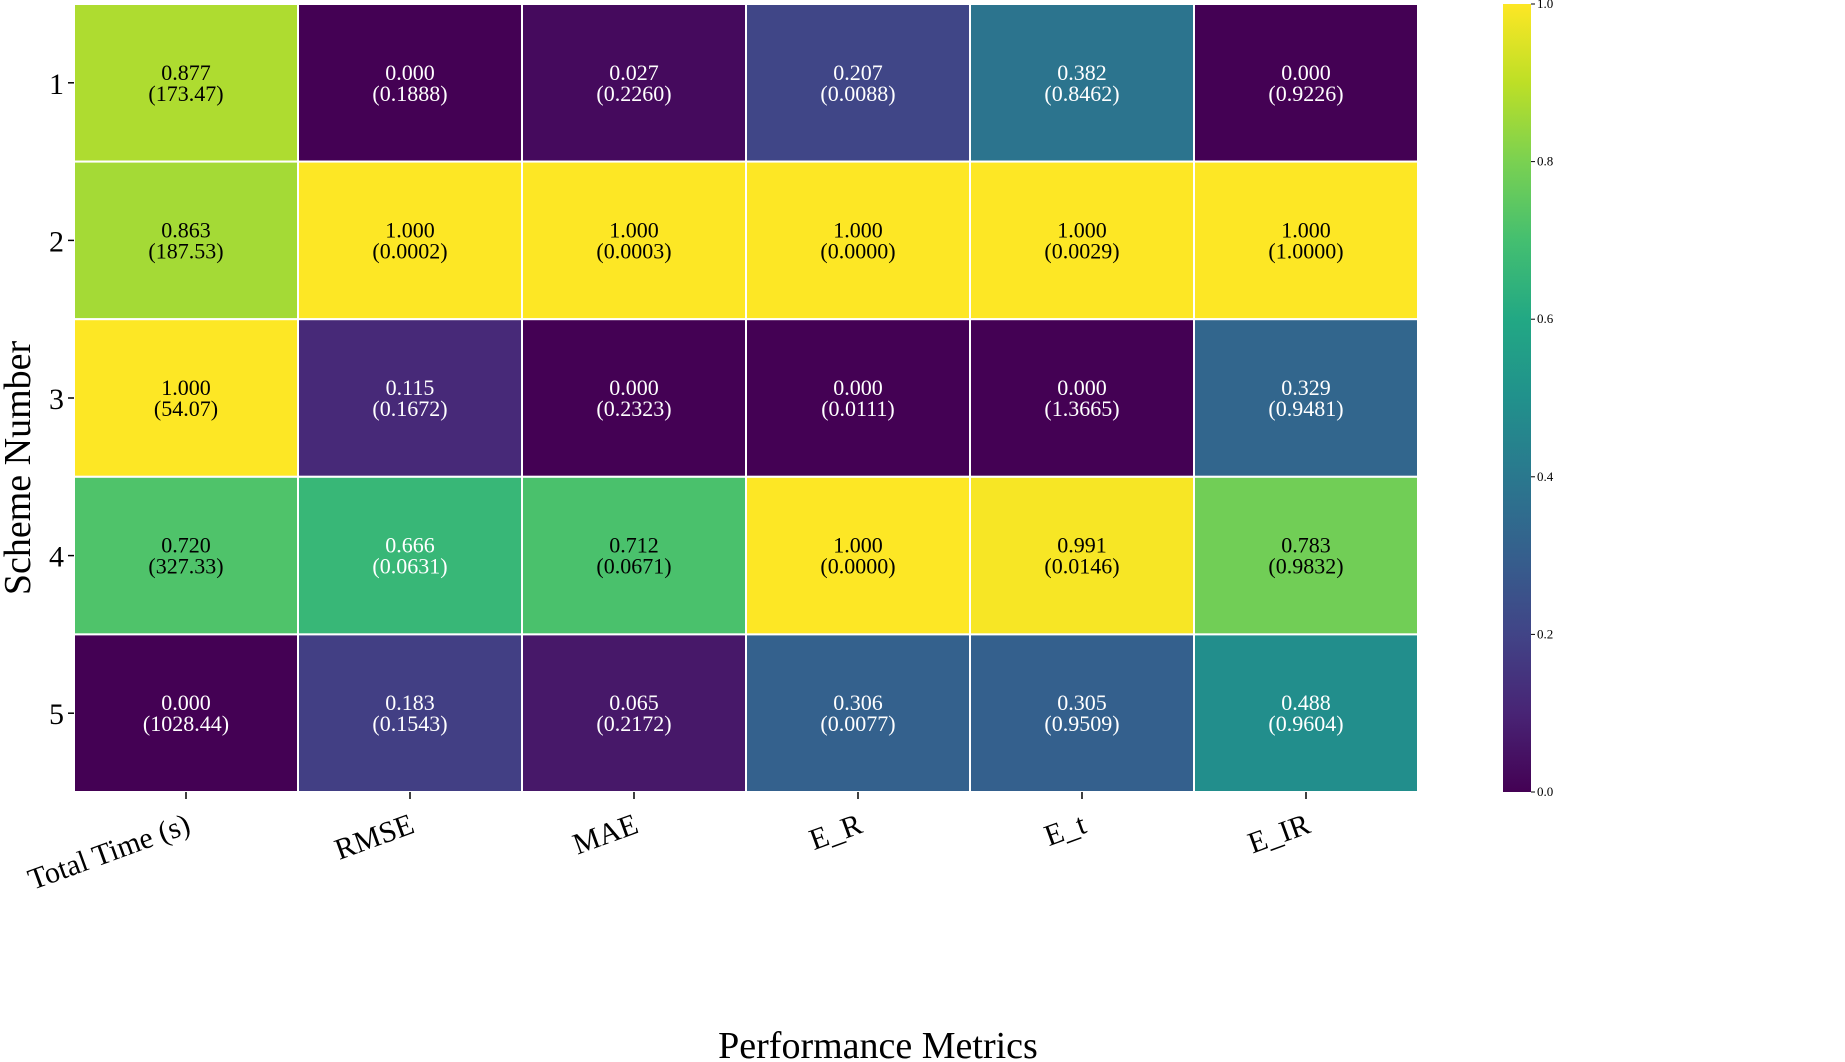  What do you see at coordinates (605, 835) in the screenshot?
I see `x-tick-label: MAE` at bounding box center [605, 835].